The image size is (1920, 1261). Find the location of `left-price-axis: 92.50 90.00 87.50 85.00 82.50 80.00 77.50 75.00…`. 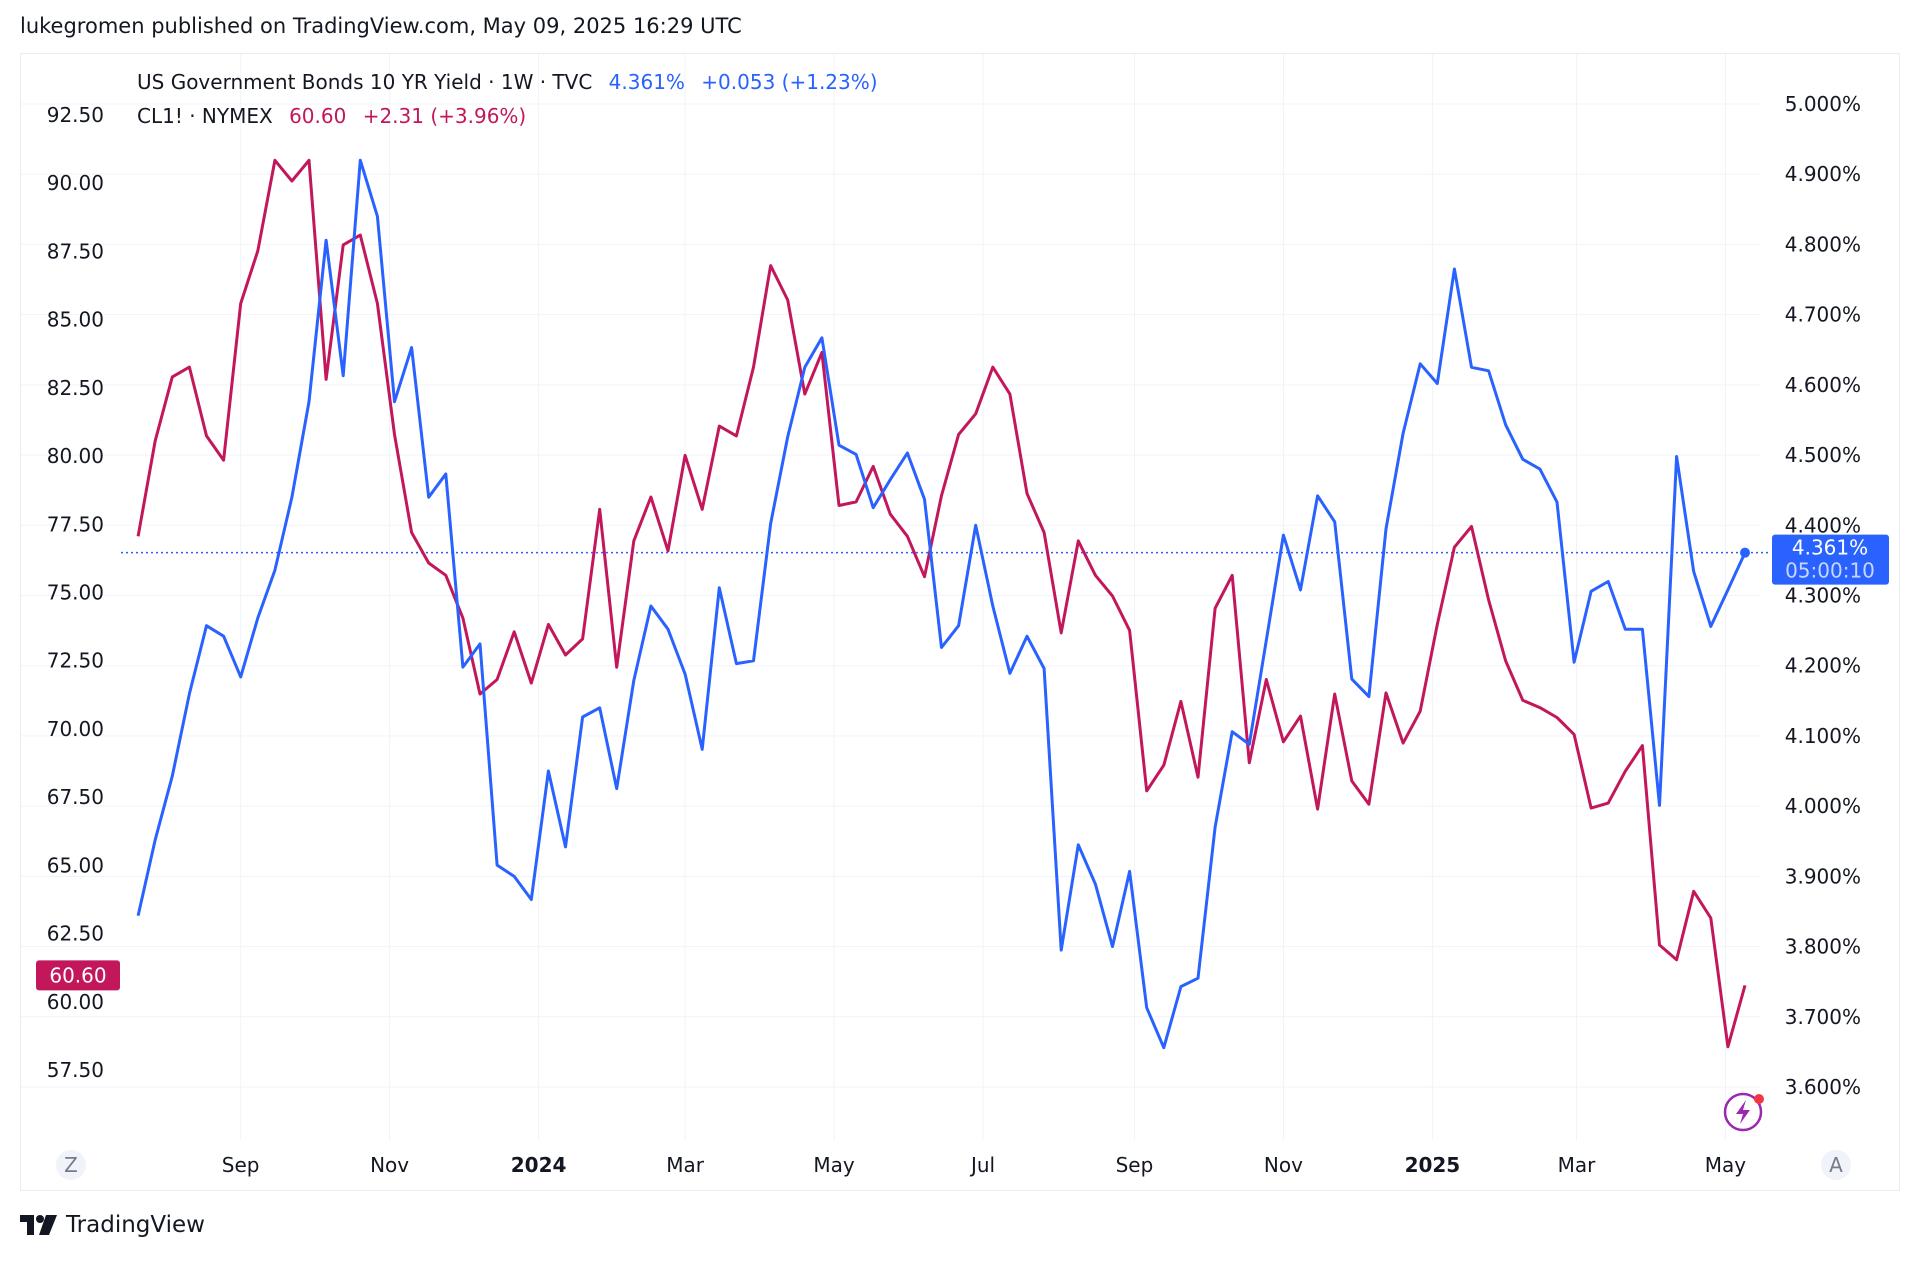

left-price-axis: 92.50 90.00 87.50 85.00 82.50 80.00 77.50 75.00… is located at coordinates (75, 592).